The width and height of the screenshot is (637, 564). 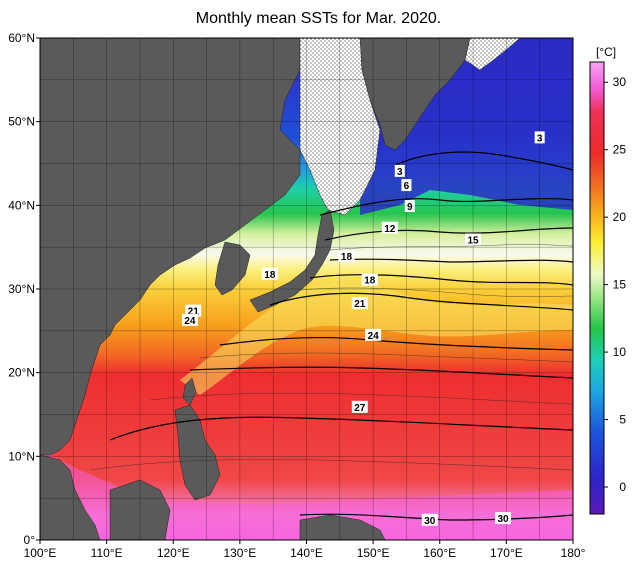 I want to click on taiwan, so click(x=189, y=391).